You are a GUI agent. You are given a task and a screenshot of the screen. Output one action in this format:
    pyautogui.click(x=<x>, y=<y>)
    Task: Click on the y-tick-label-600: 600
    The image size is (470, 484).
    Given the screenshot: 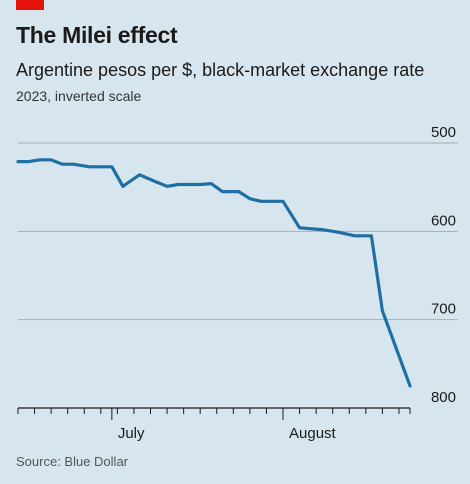 What is the action you would take?
    pyautogui.click(x=443, y=220)
    